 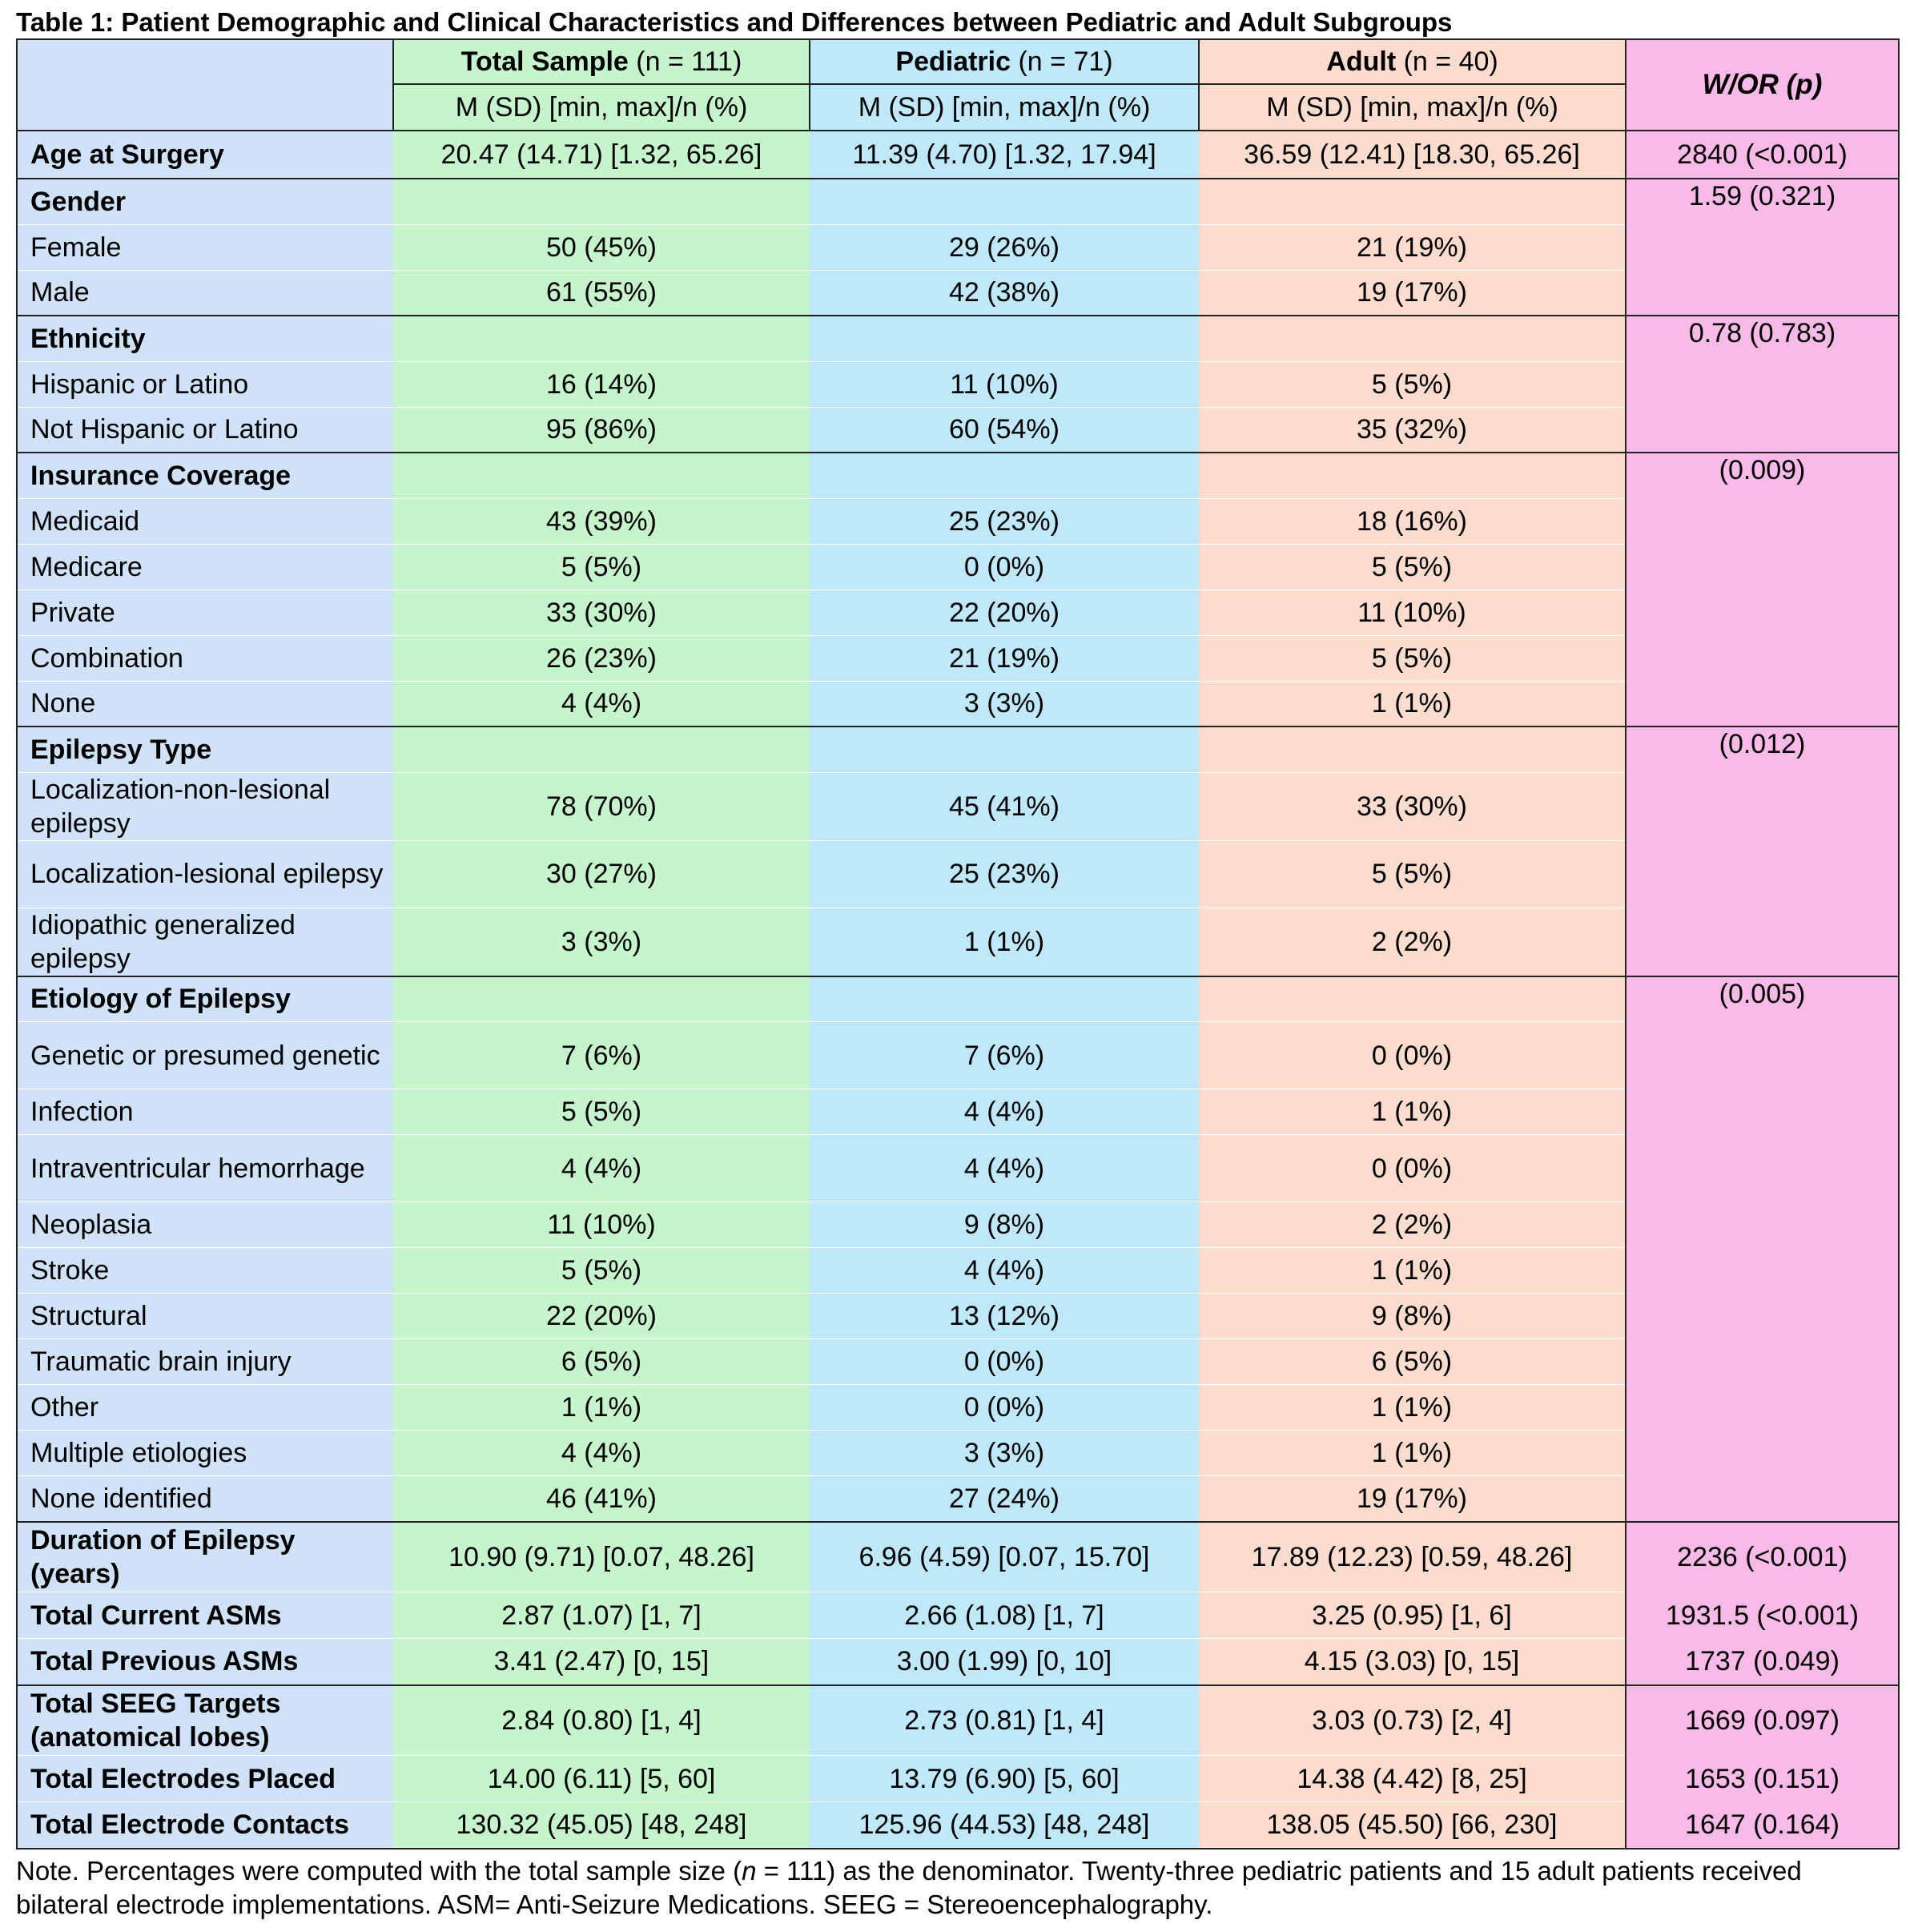 I want to click on row-value: 2.66 (1.08) [1, 7], so click(x=1004, y=1615).